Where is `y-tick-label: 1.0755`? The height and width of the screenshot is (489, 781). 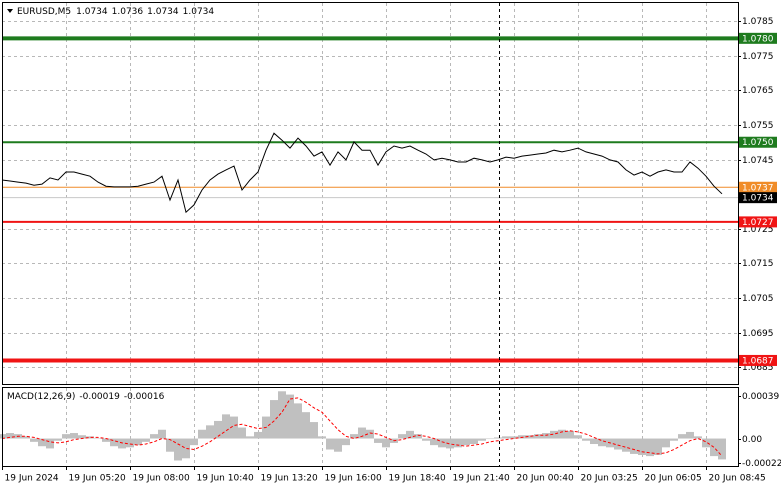 y-tick-label: 1.0755 is located at coordinates (758, 126).